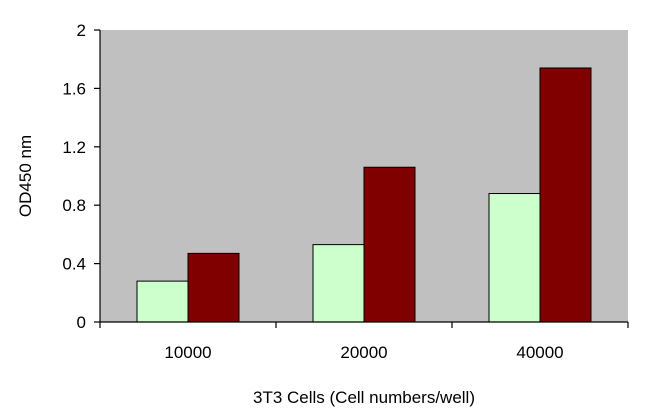  What do you see at coordinates (364, 342) in the screenshot?
I see `x-ticks-group: 10000 20000 40000` at bounding box center [364, 342].